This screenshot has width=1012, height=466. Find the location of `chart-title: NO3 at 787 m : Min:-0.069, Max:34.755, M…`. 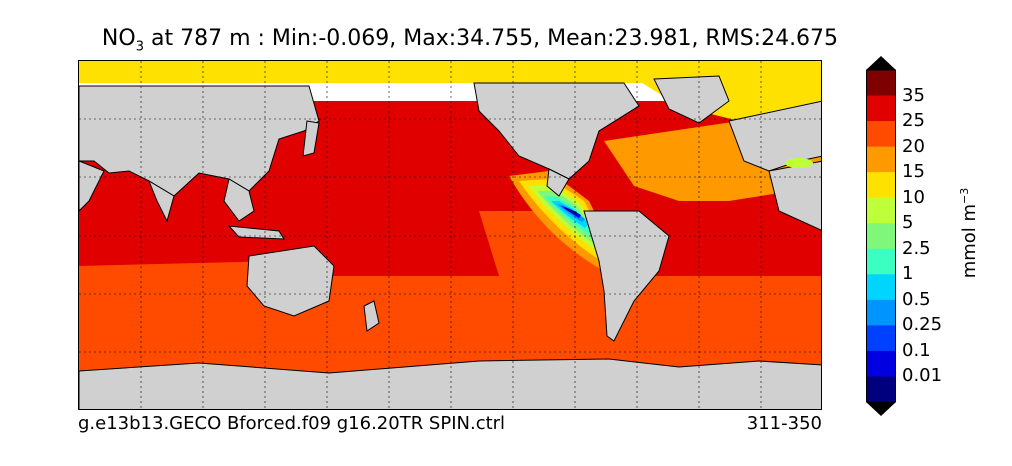

chart-title: NO3 at 787 m : Min:-0.069, Max:34.755, M… is located at coordinates (470, 40).